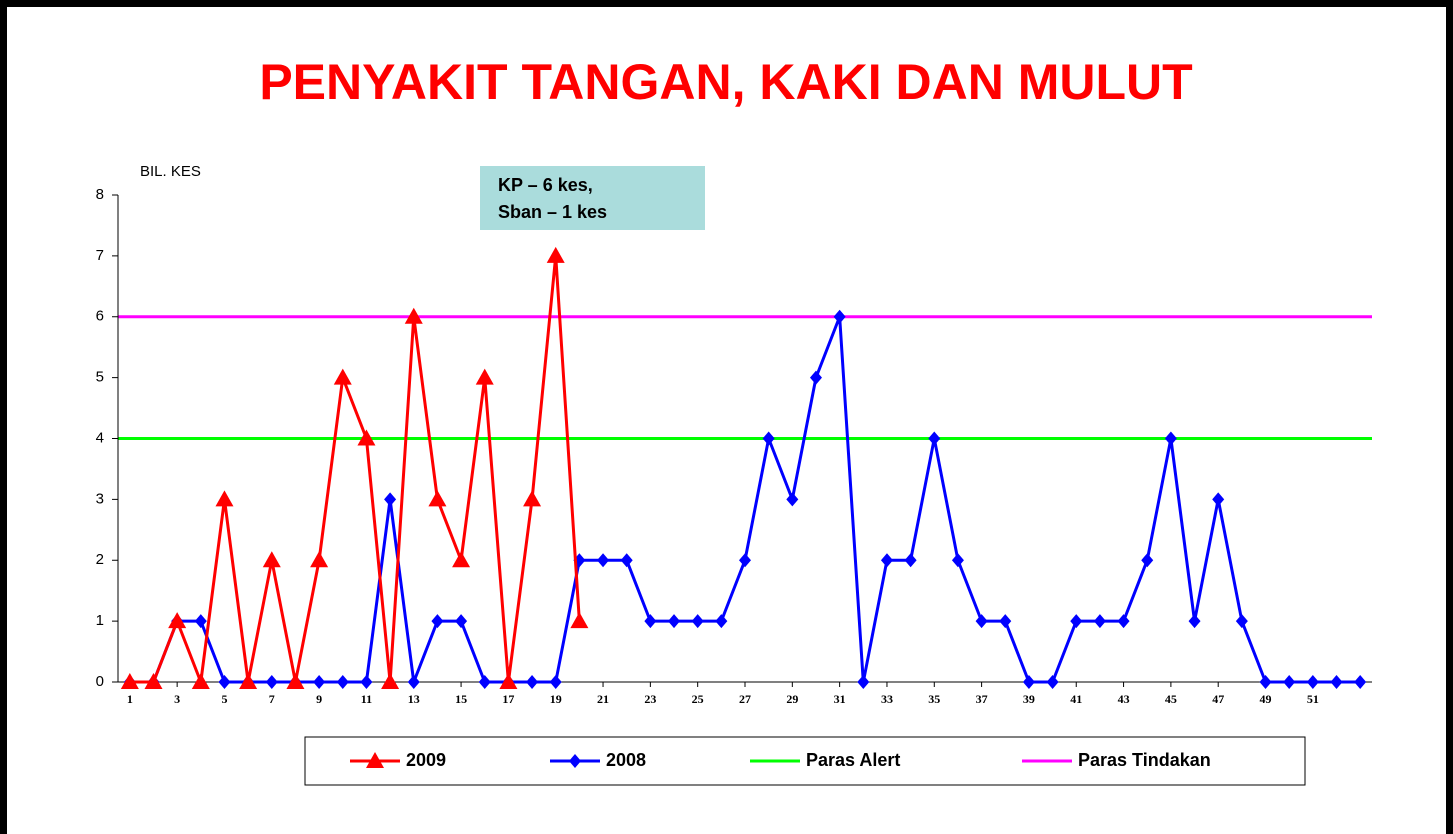 This screenshot has height=834, width=1453. Describe the element at coordinates (100, 498) in the screenshot. I see `y-tick-label: 3` at that location.